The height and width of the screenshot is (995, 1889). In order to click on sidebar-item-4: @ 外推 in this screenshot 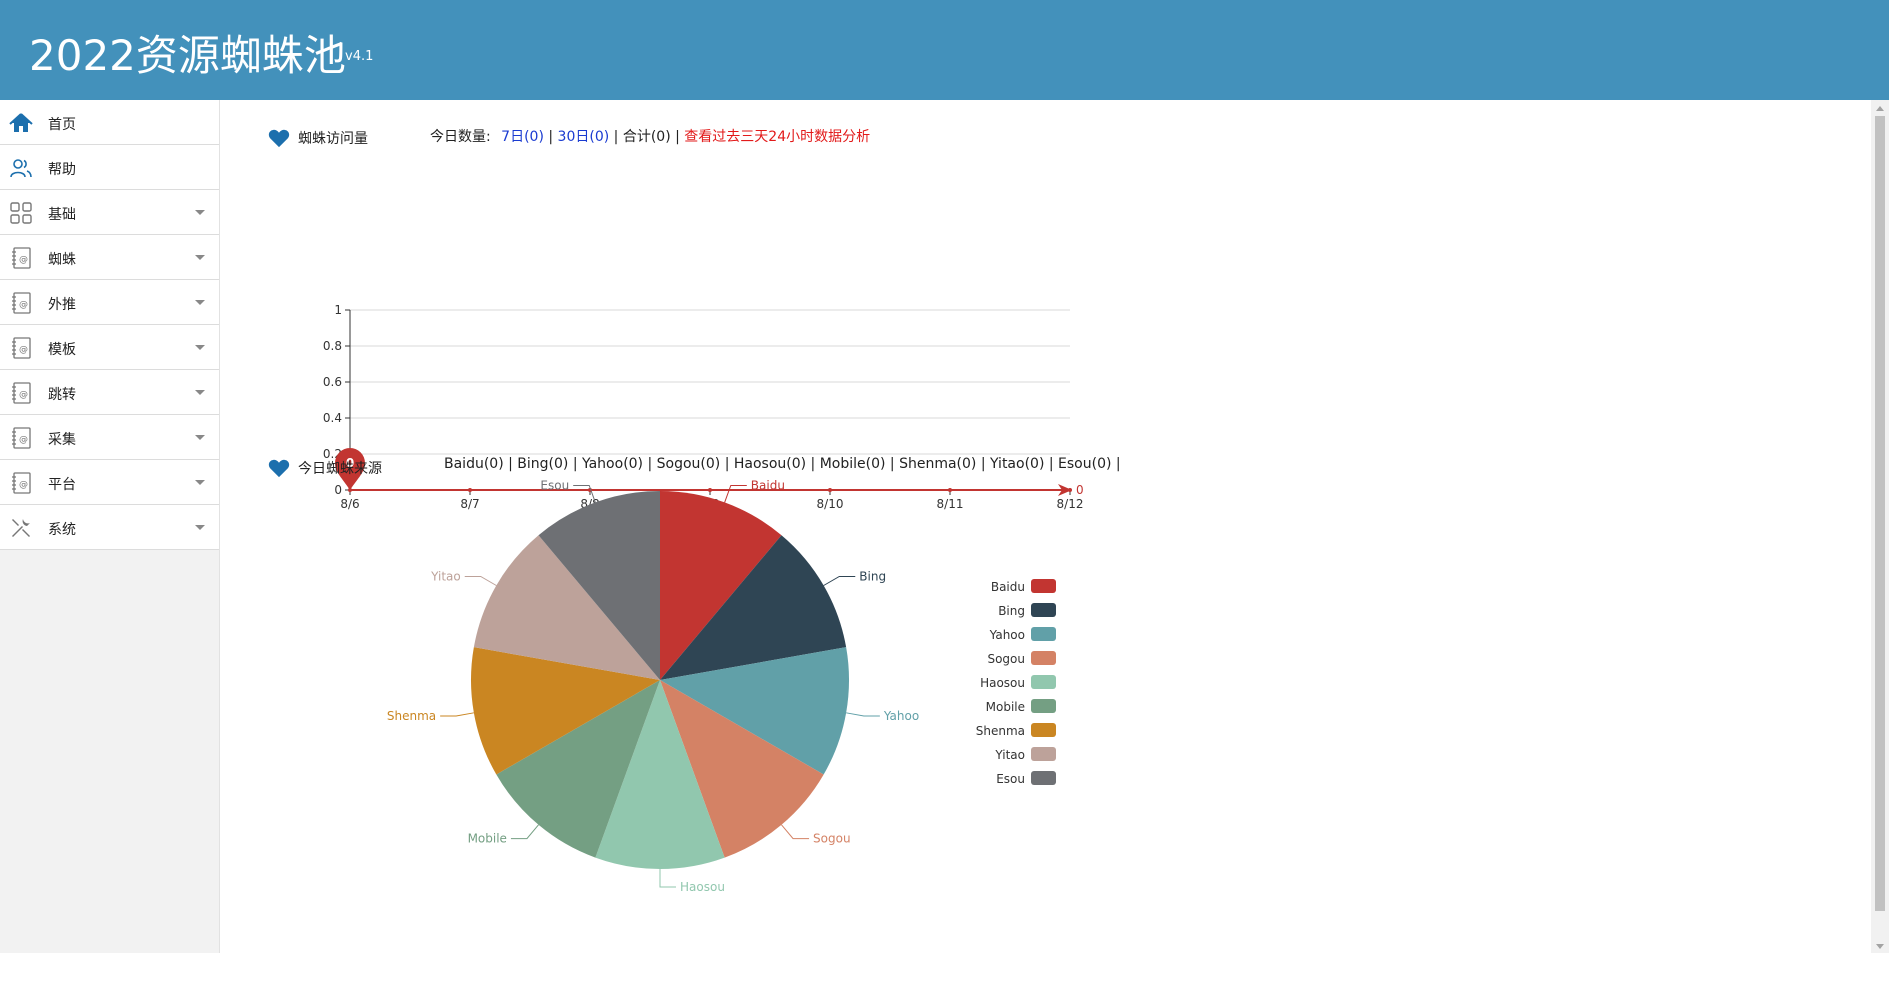, I will do `click(109, 302)`.